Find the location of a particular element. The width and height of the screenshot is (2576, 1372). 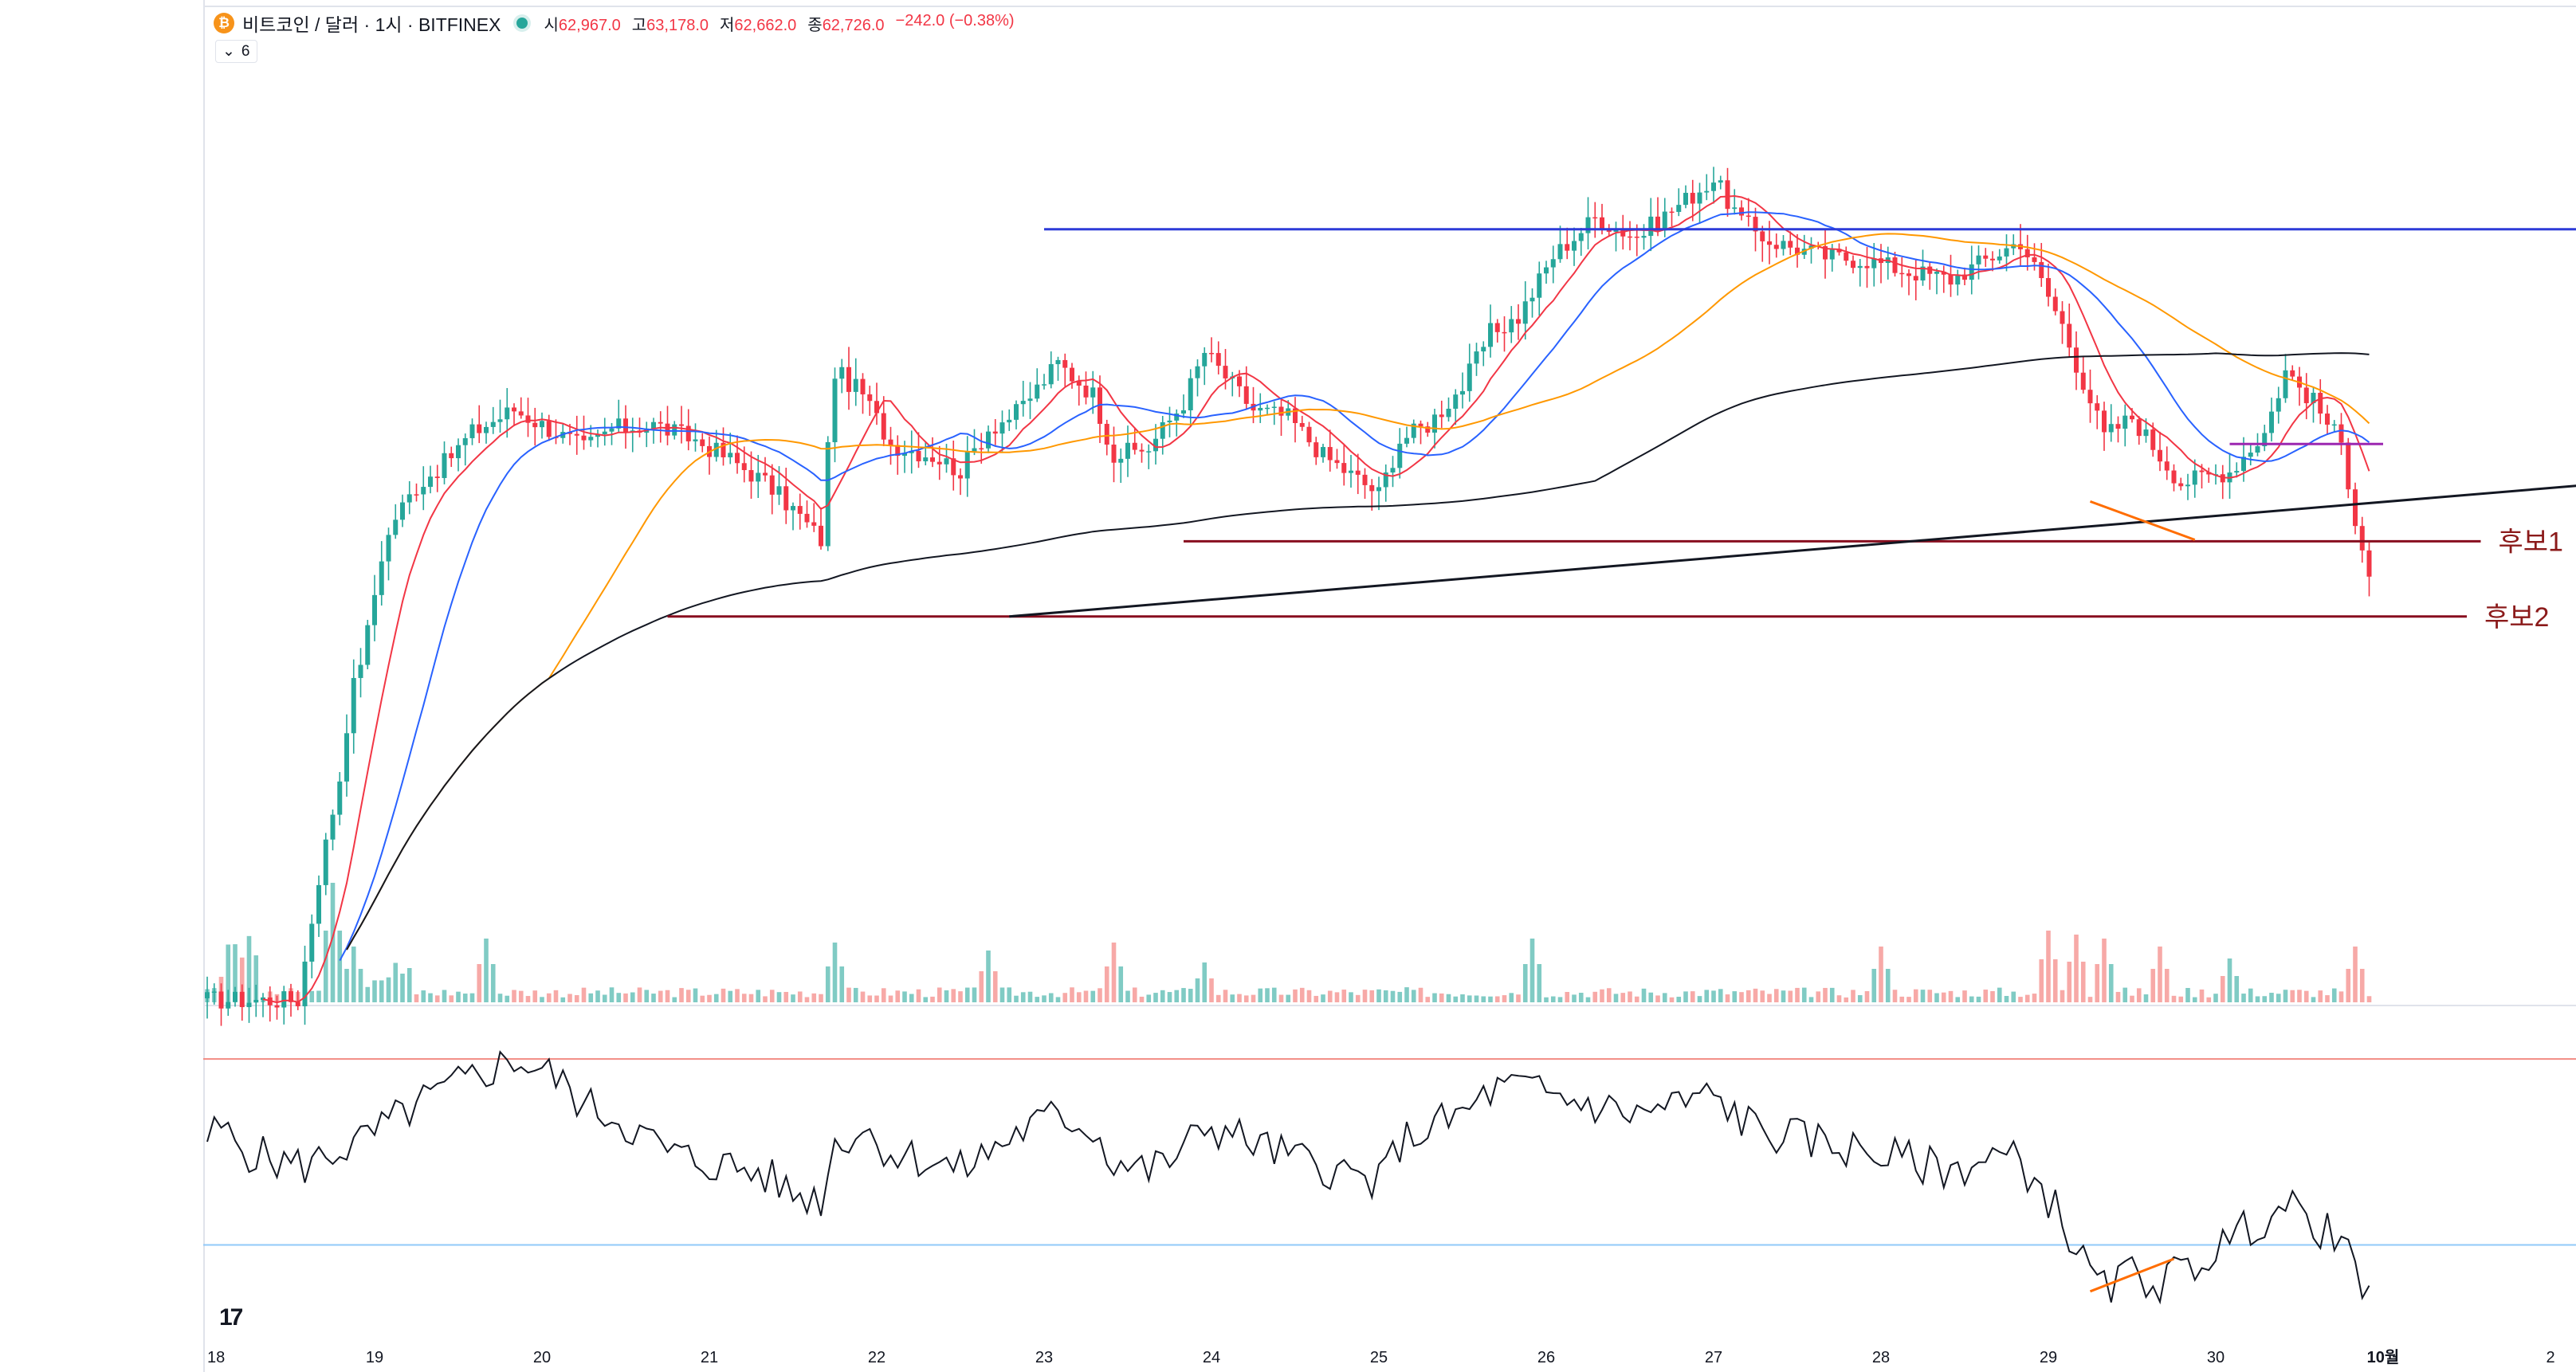

symbol-title: 비트코인 / 달러 · 1시 · BITFINEX is located at coordinates (371, 24).